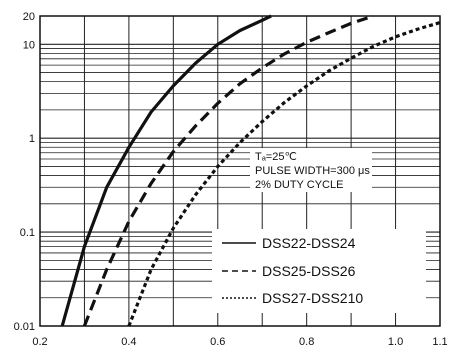 This screenshot has height=354, width=450. What do you see at coordinates (128, 342) in the screenshot?
I see `x-tick-label: 0.4` at bounding box center [128, 342].